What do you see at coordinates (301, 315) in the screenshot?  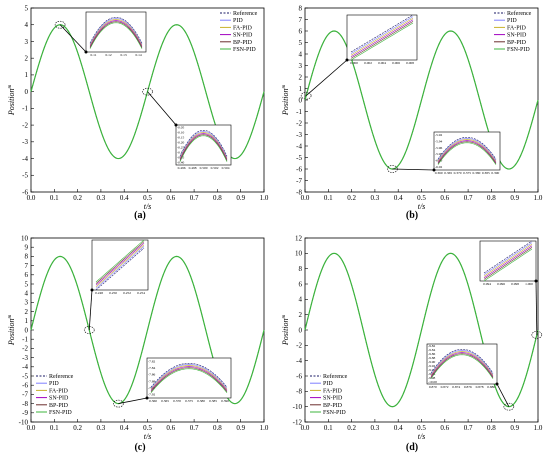 I see `y-tick-label: 2` at bounding box center [301, 315].